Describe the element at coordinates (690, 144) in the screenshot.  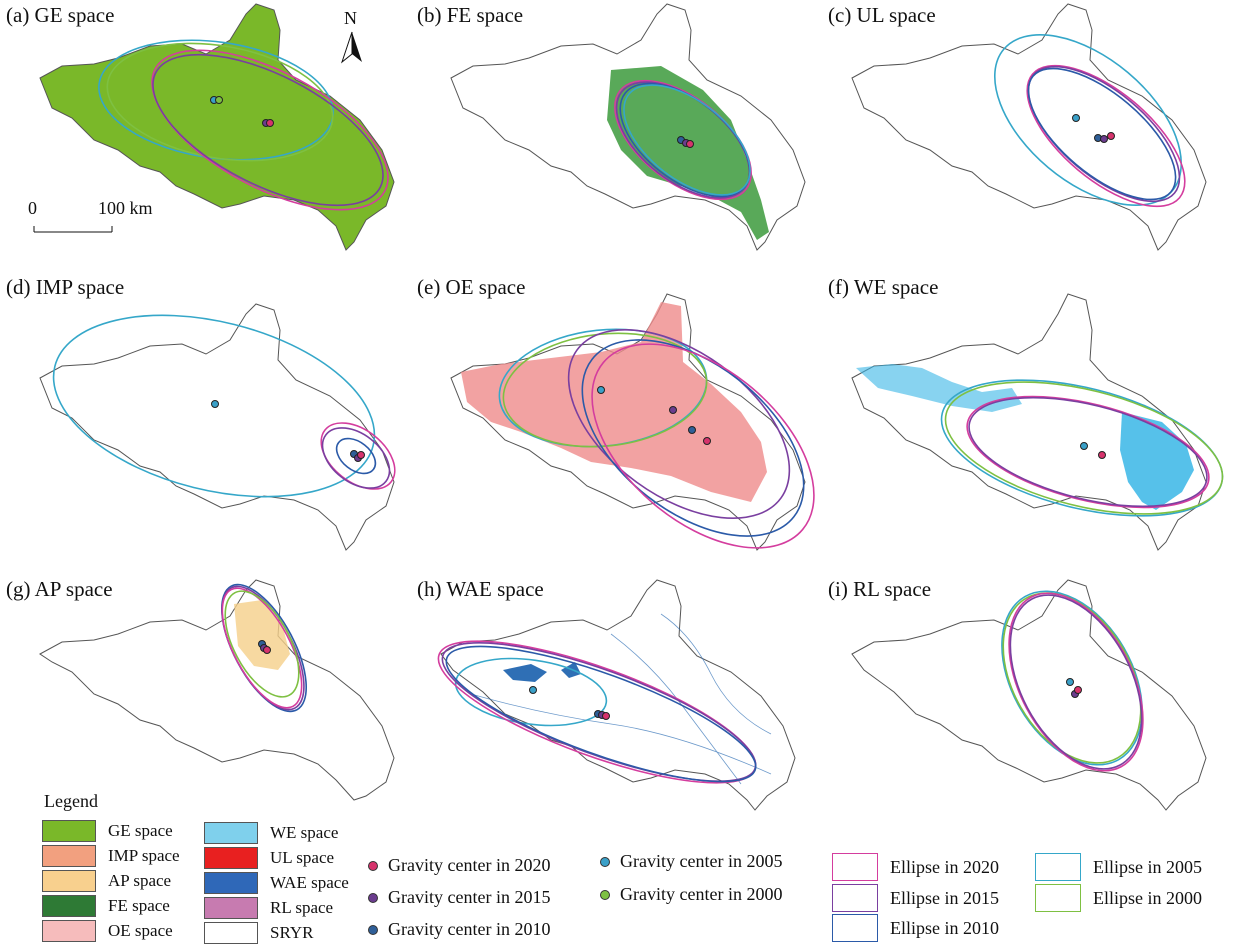
I see `gc-2020-b` at that location.